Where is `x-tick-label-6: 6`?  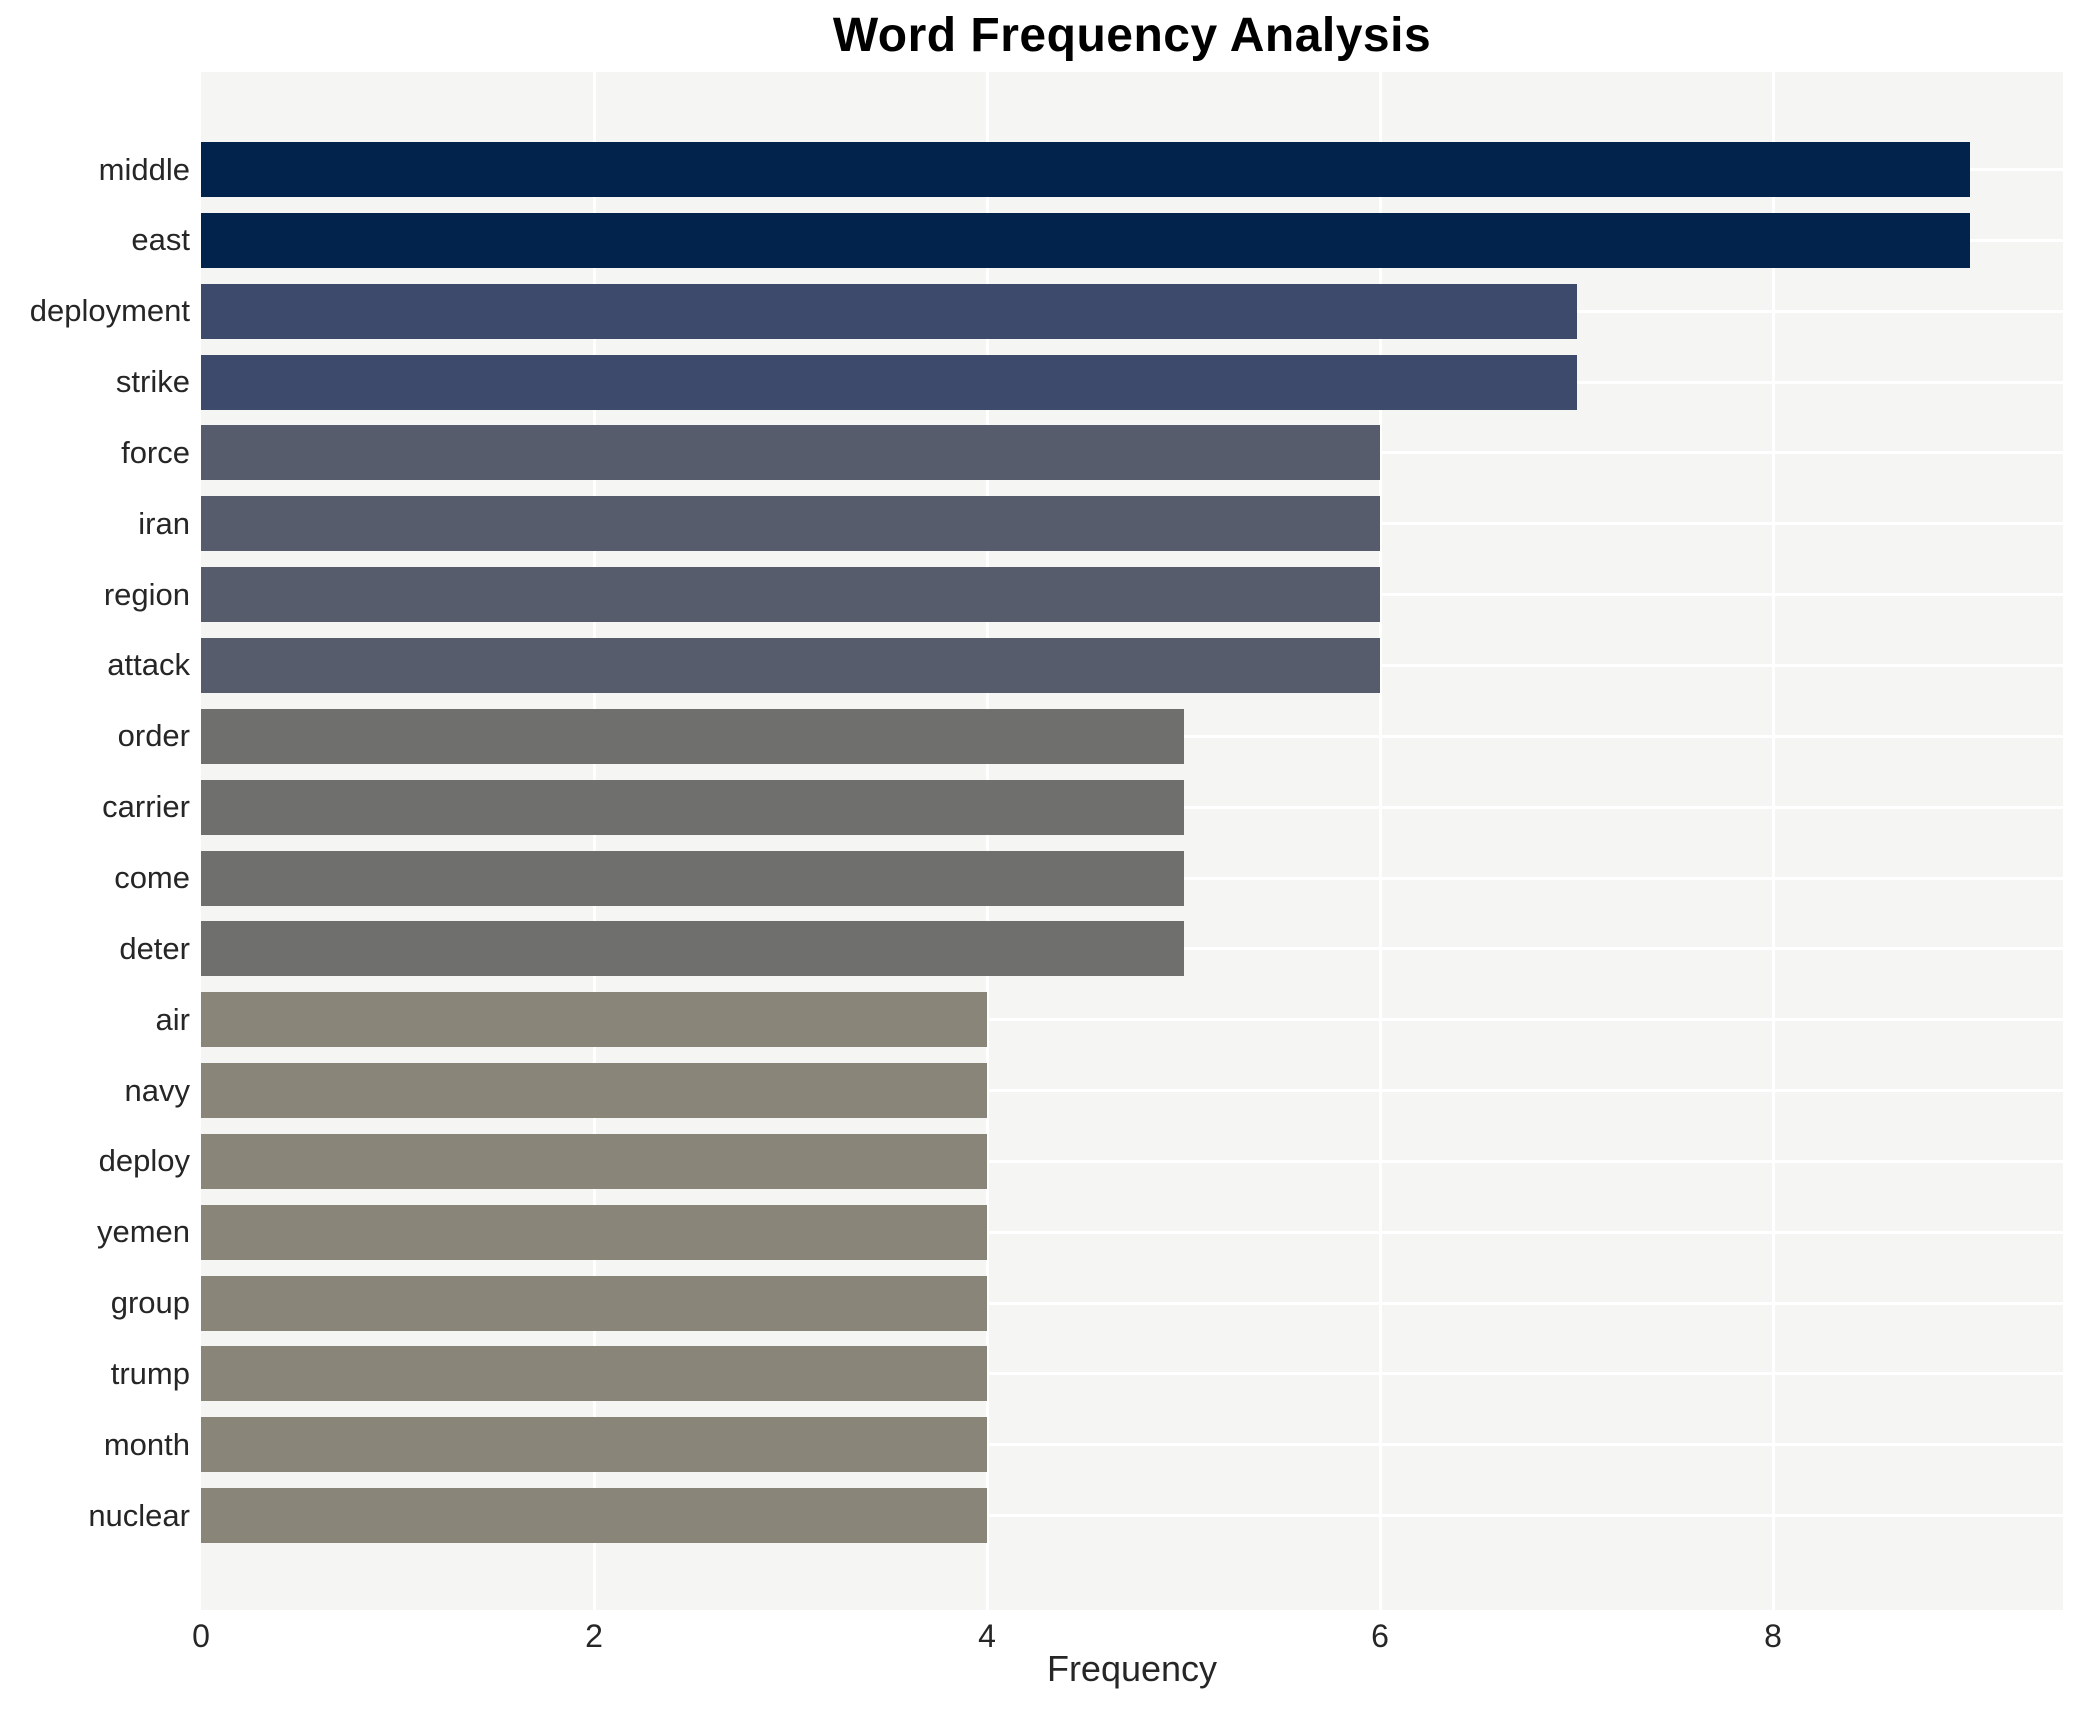 x-tick-label-6: 6 is located at coordinates (1380, 1636).